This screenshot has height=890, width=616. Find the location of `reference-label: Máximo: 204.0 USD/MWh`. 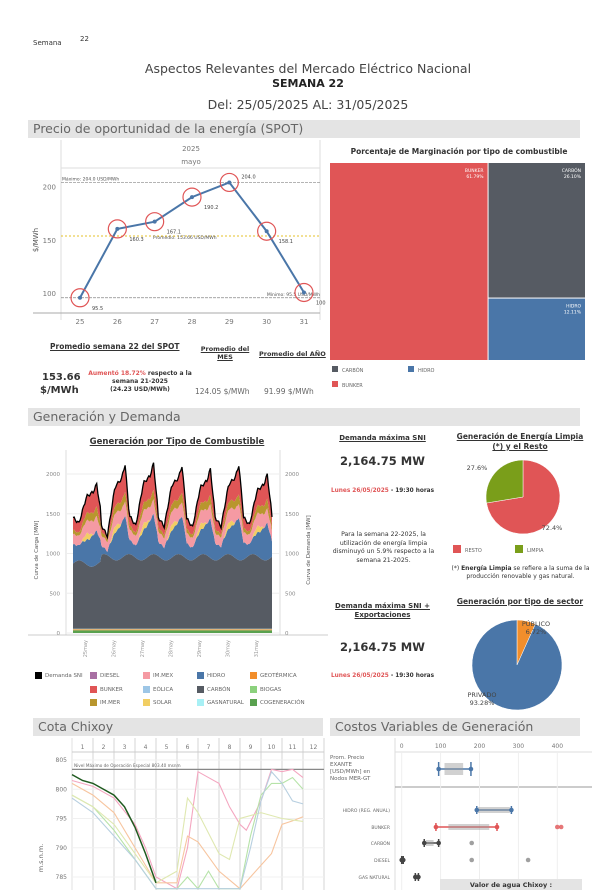

reference-label: Máximo: 204.0 USD/MWh is located at coordinates (90, 178).